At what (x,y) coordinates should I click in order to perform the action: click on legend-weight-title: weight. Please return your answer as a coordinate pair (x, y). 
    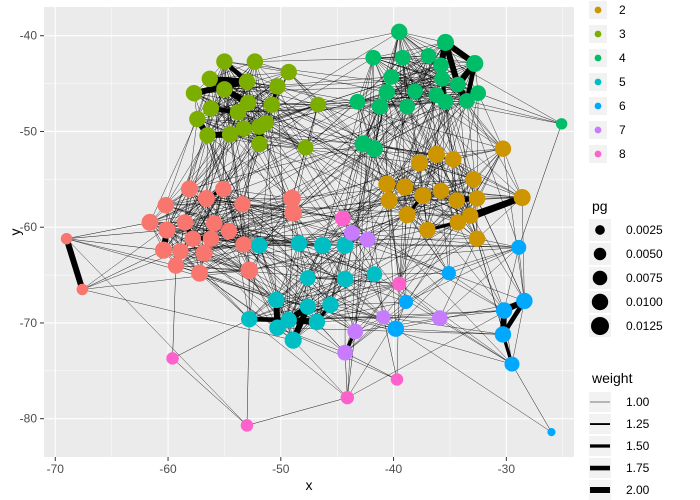
    Looking at the image, I should click on (612, 378).